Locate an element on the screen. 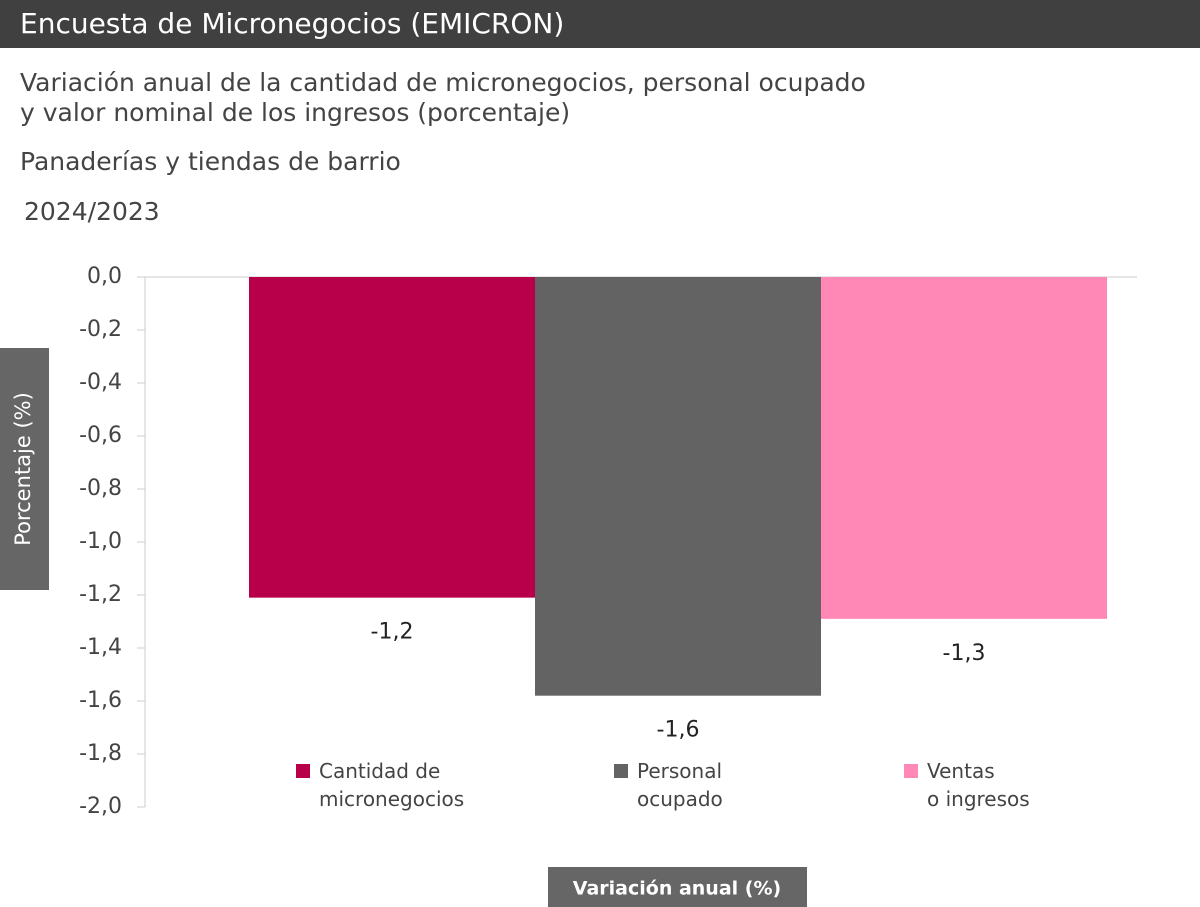 Image resolution: width=1200 pixels, height=907 pixels. x-label-box is located at coordinates (677, 887).